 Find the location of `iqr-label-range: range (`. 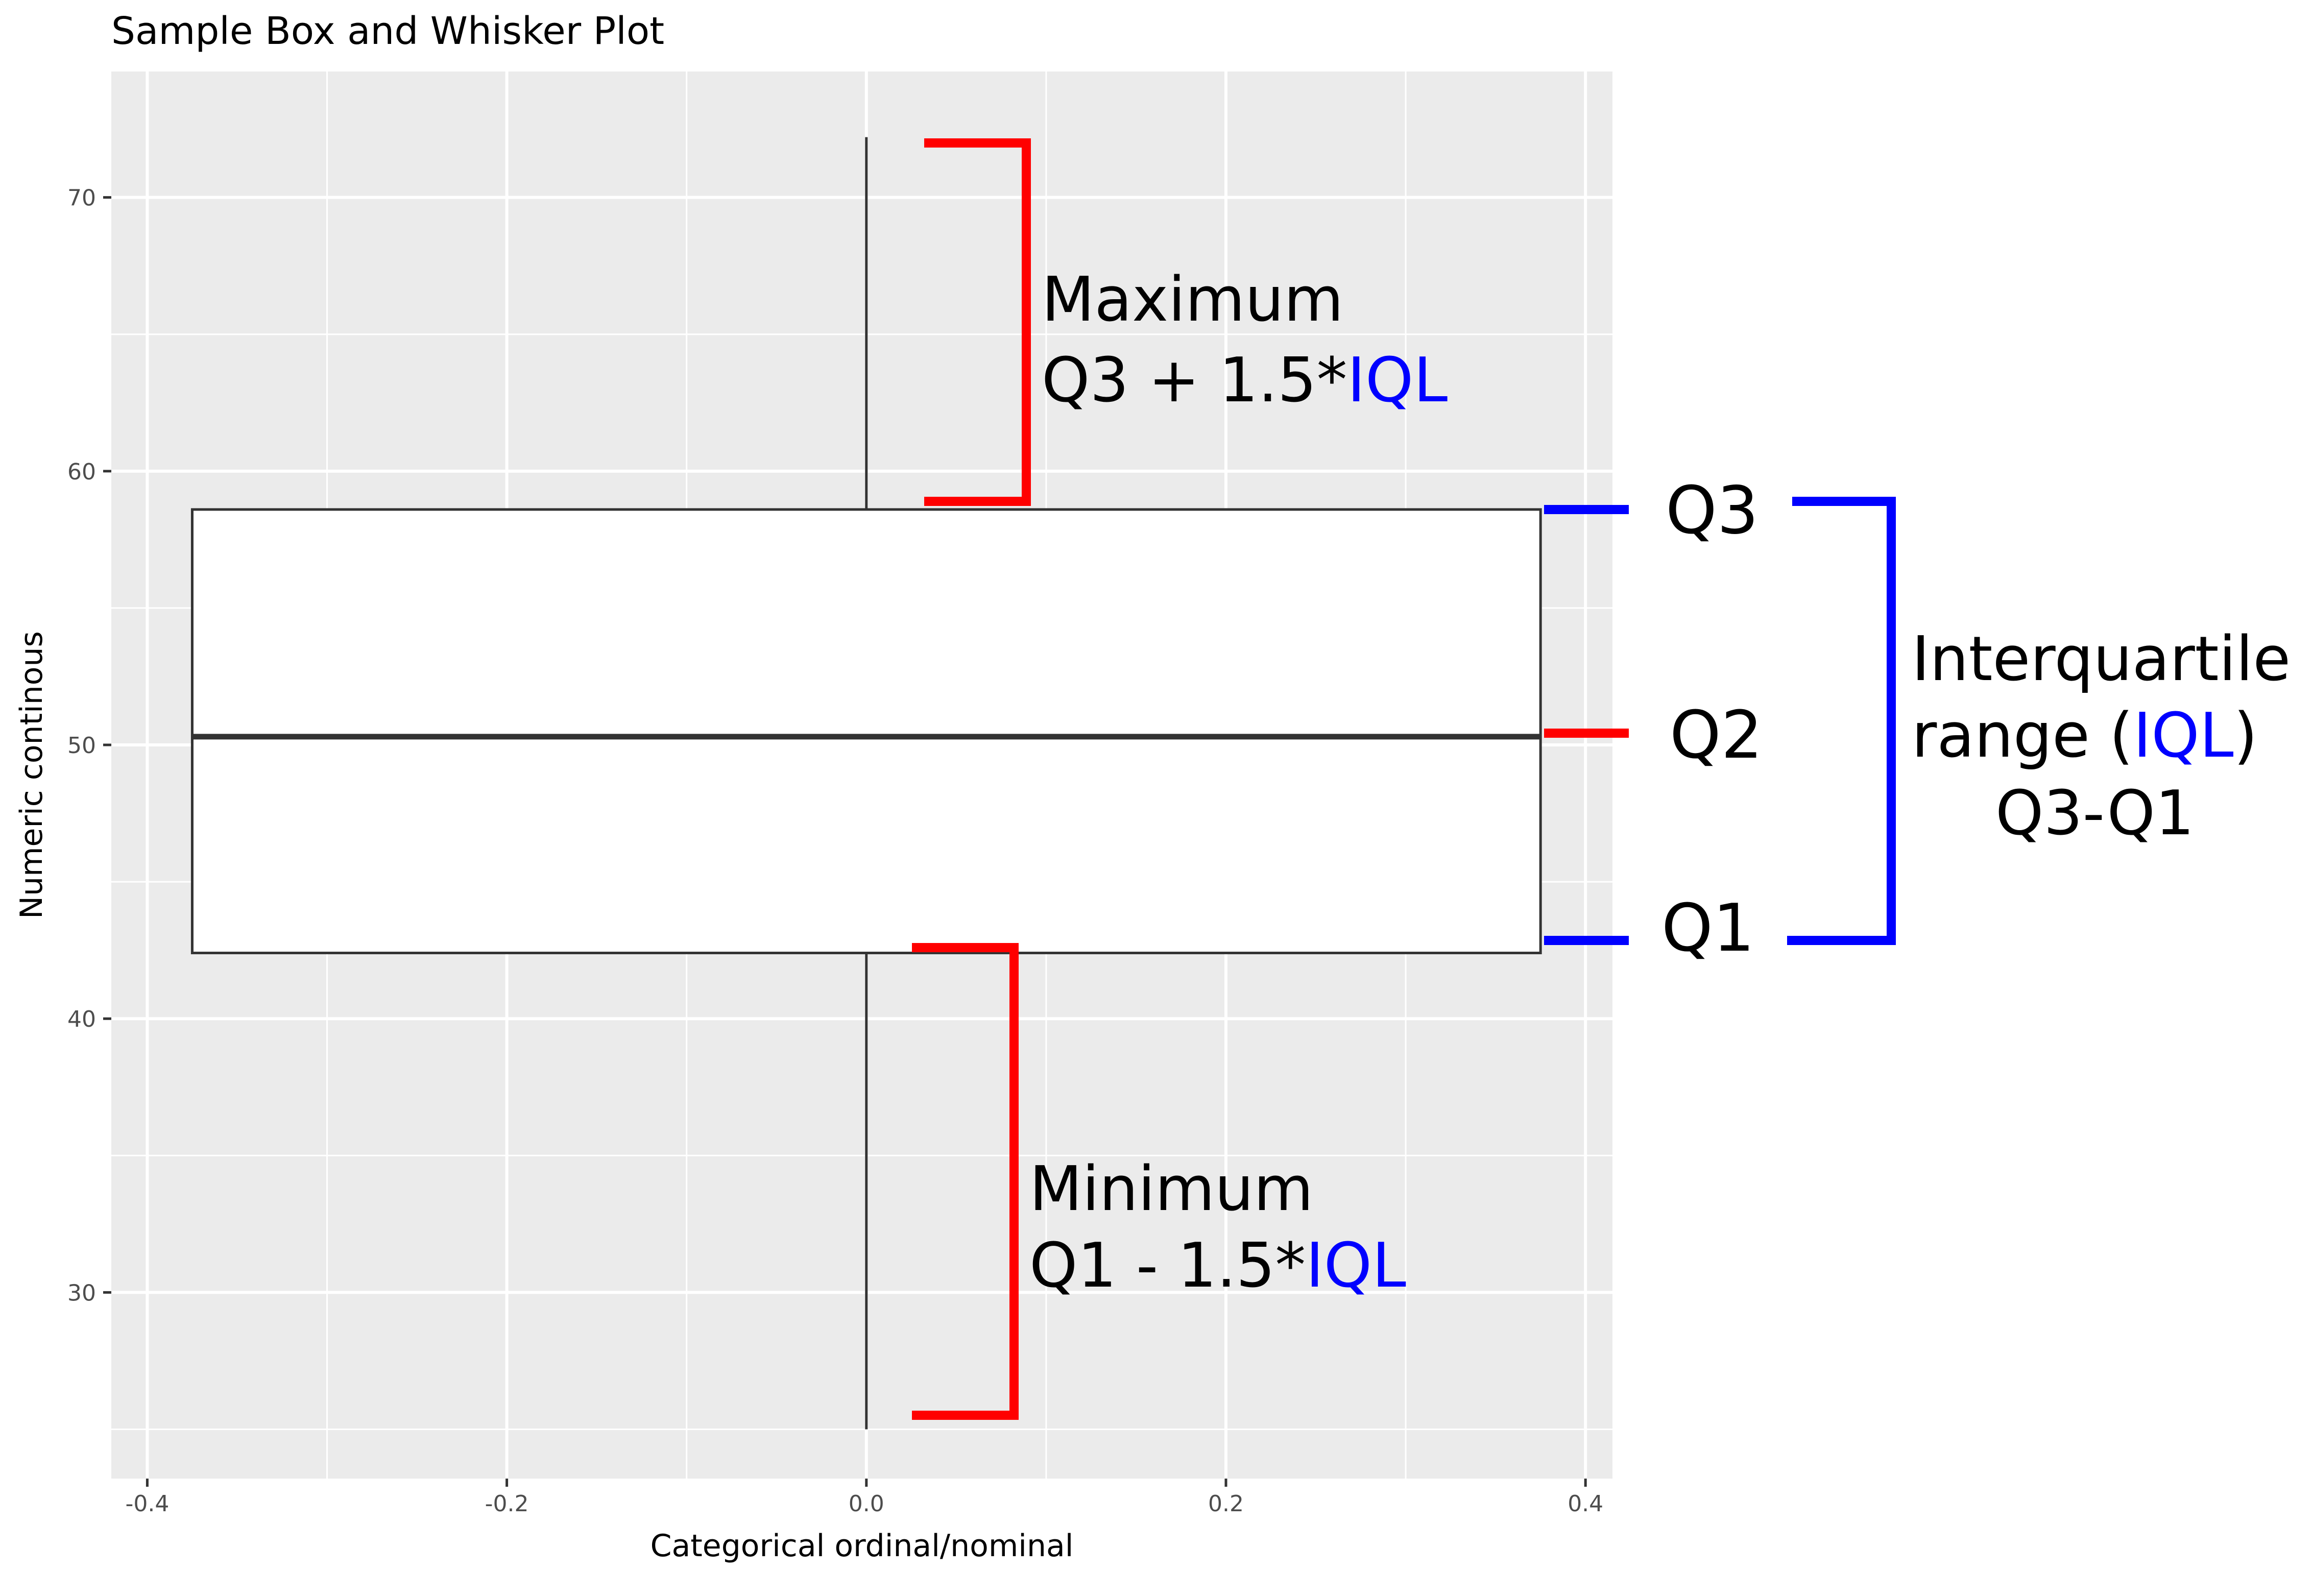

iqr-label-range: range ( is located at coordinates (2022, 735).